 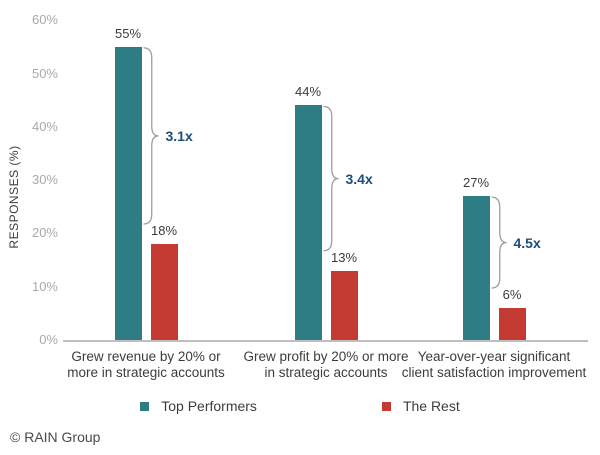 What do you see at coordinates (179, 135) in the screenshot?
I see `multiplier-label-0: 3.1x` at bounding box center [179, 135].